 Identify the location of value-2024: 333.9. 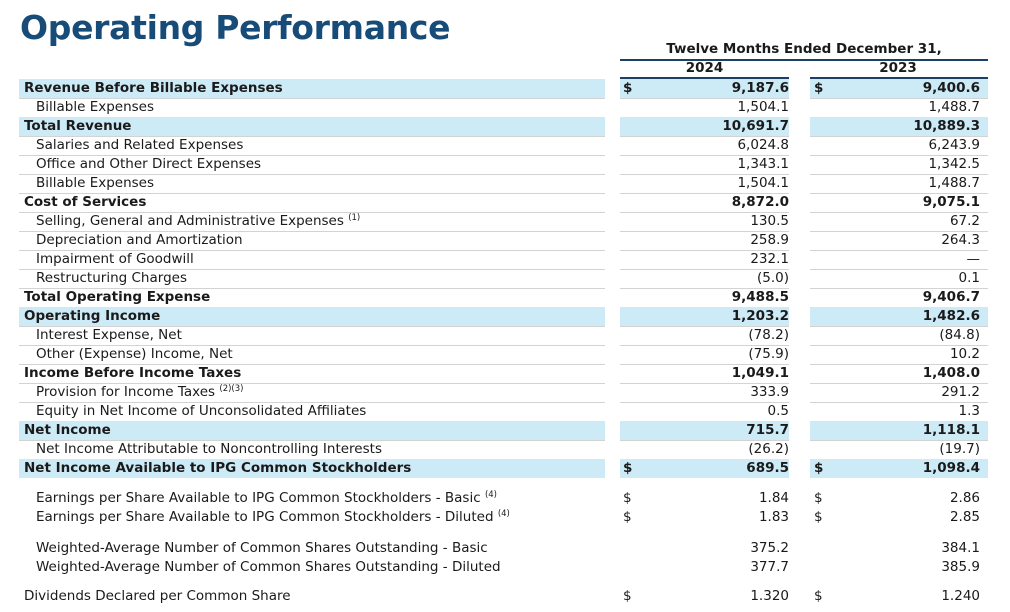
(769, 392).